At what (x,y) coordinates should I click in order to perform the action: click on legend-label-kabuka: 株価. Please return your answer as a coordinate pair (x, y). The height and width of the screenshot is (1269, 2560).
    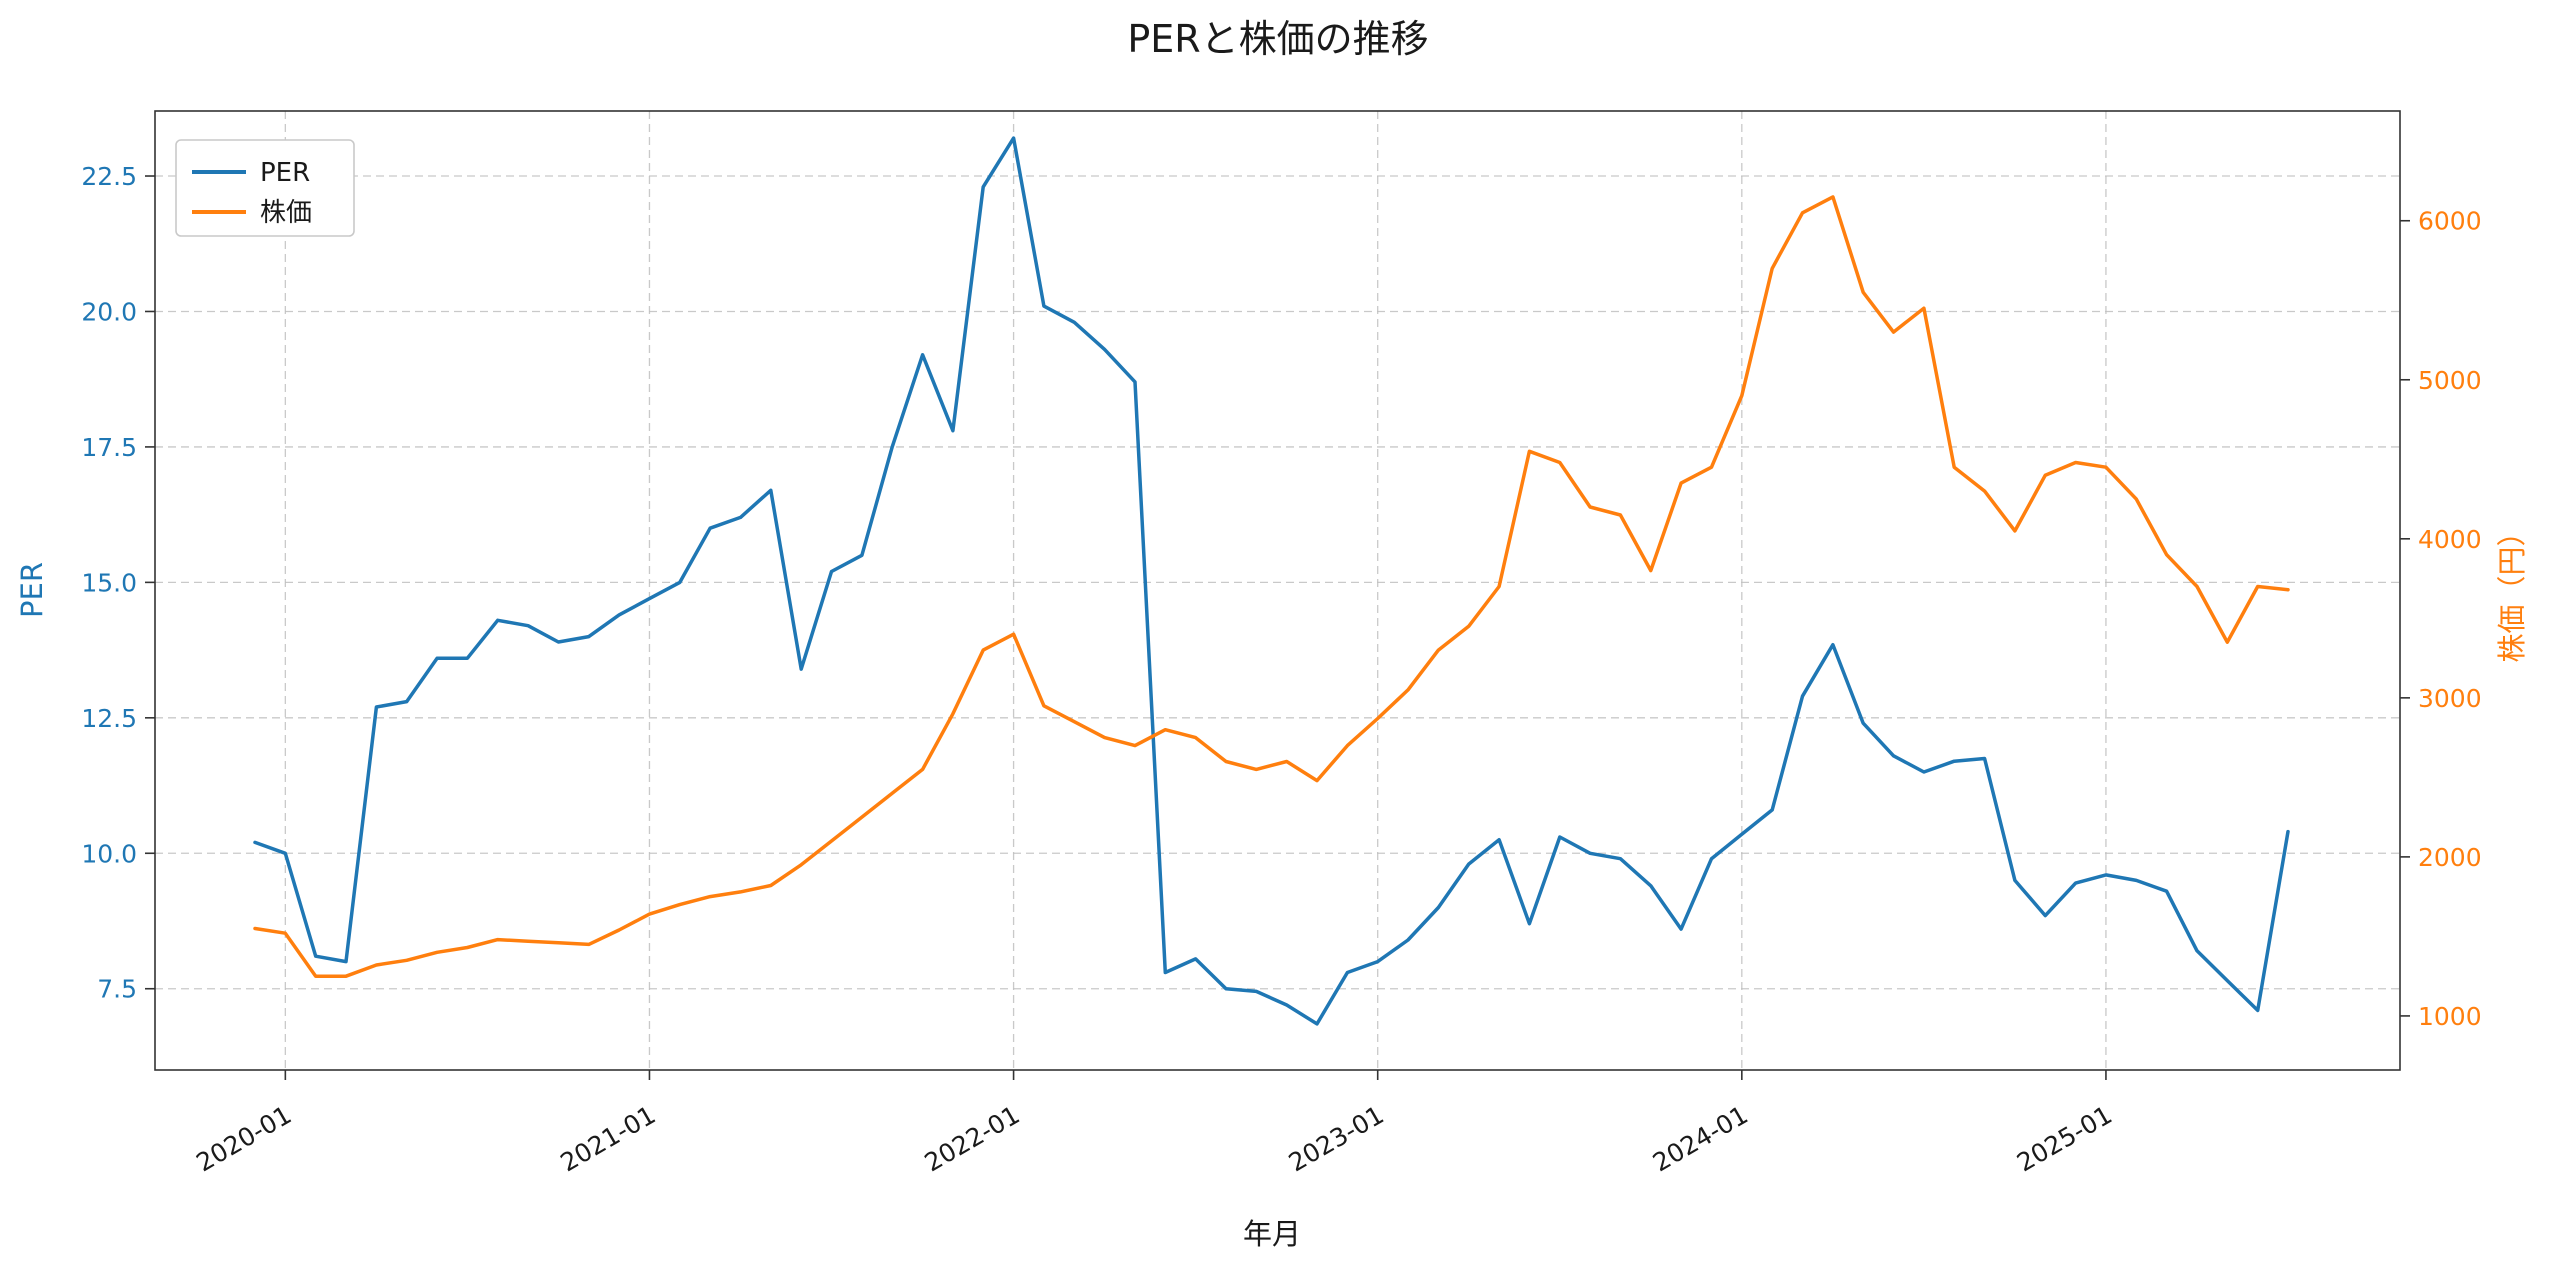
    Looking at the image, I should click on (286, 213).